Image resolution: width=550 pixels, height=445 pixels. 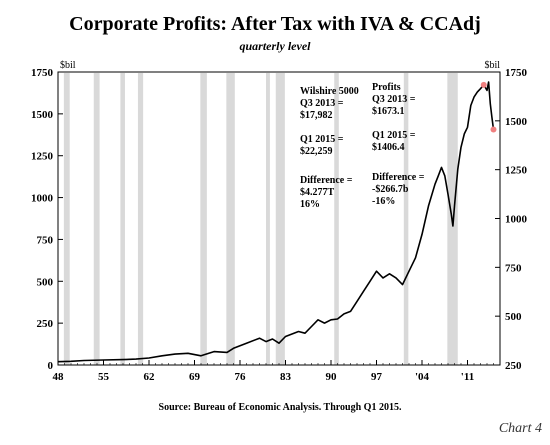 I want to click on annotation-line: Profits, so click(x=386, y=87).